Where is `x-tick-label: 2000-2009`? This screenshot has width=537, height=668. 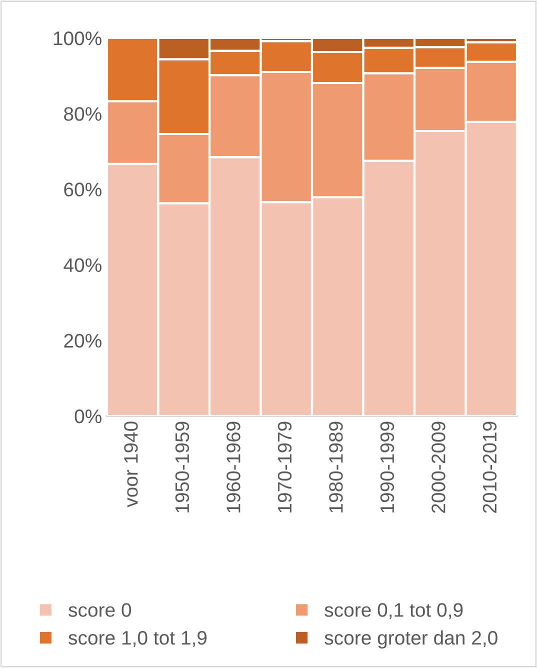 x-tick-label: 2000-2009 is located at coordinates (439, 467).